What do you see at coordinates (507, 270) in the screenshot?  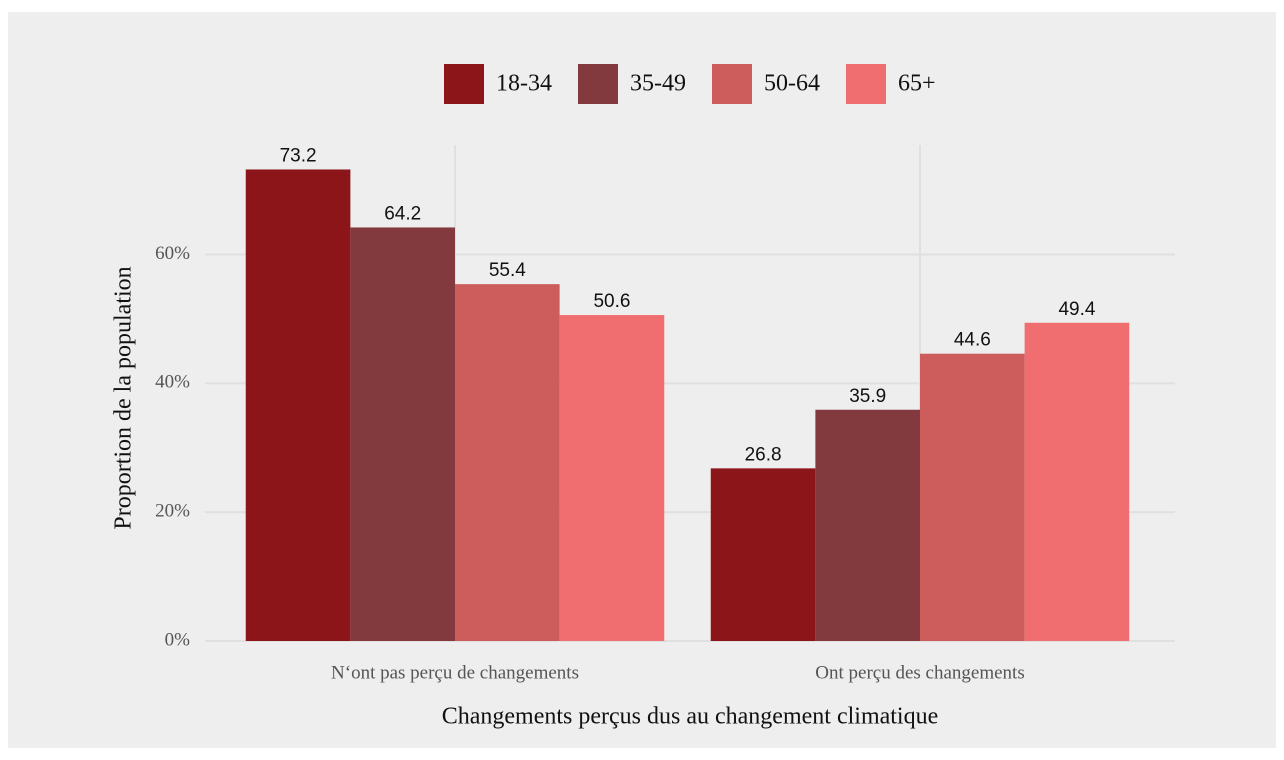 I see `value-label: 55.4` at bounding box center [507, 270].